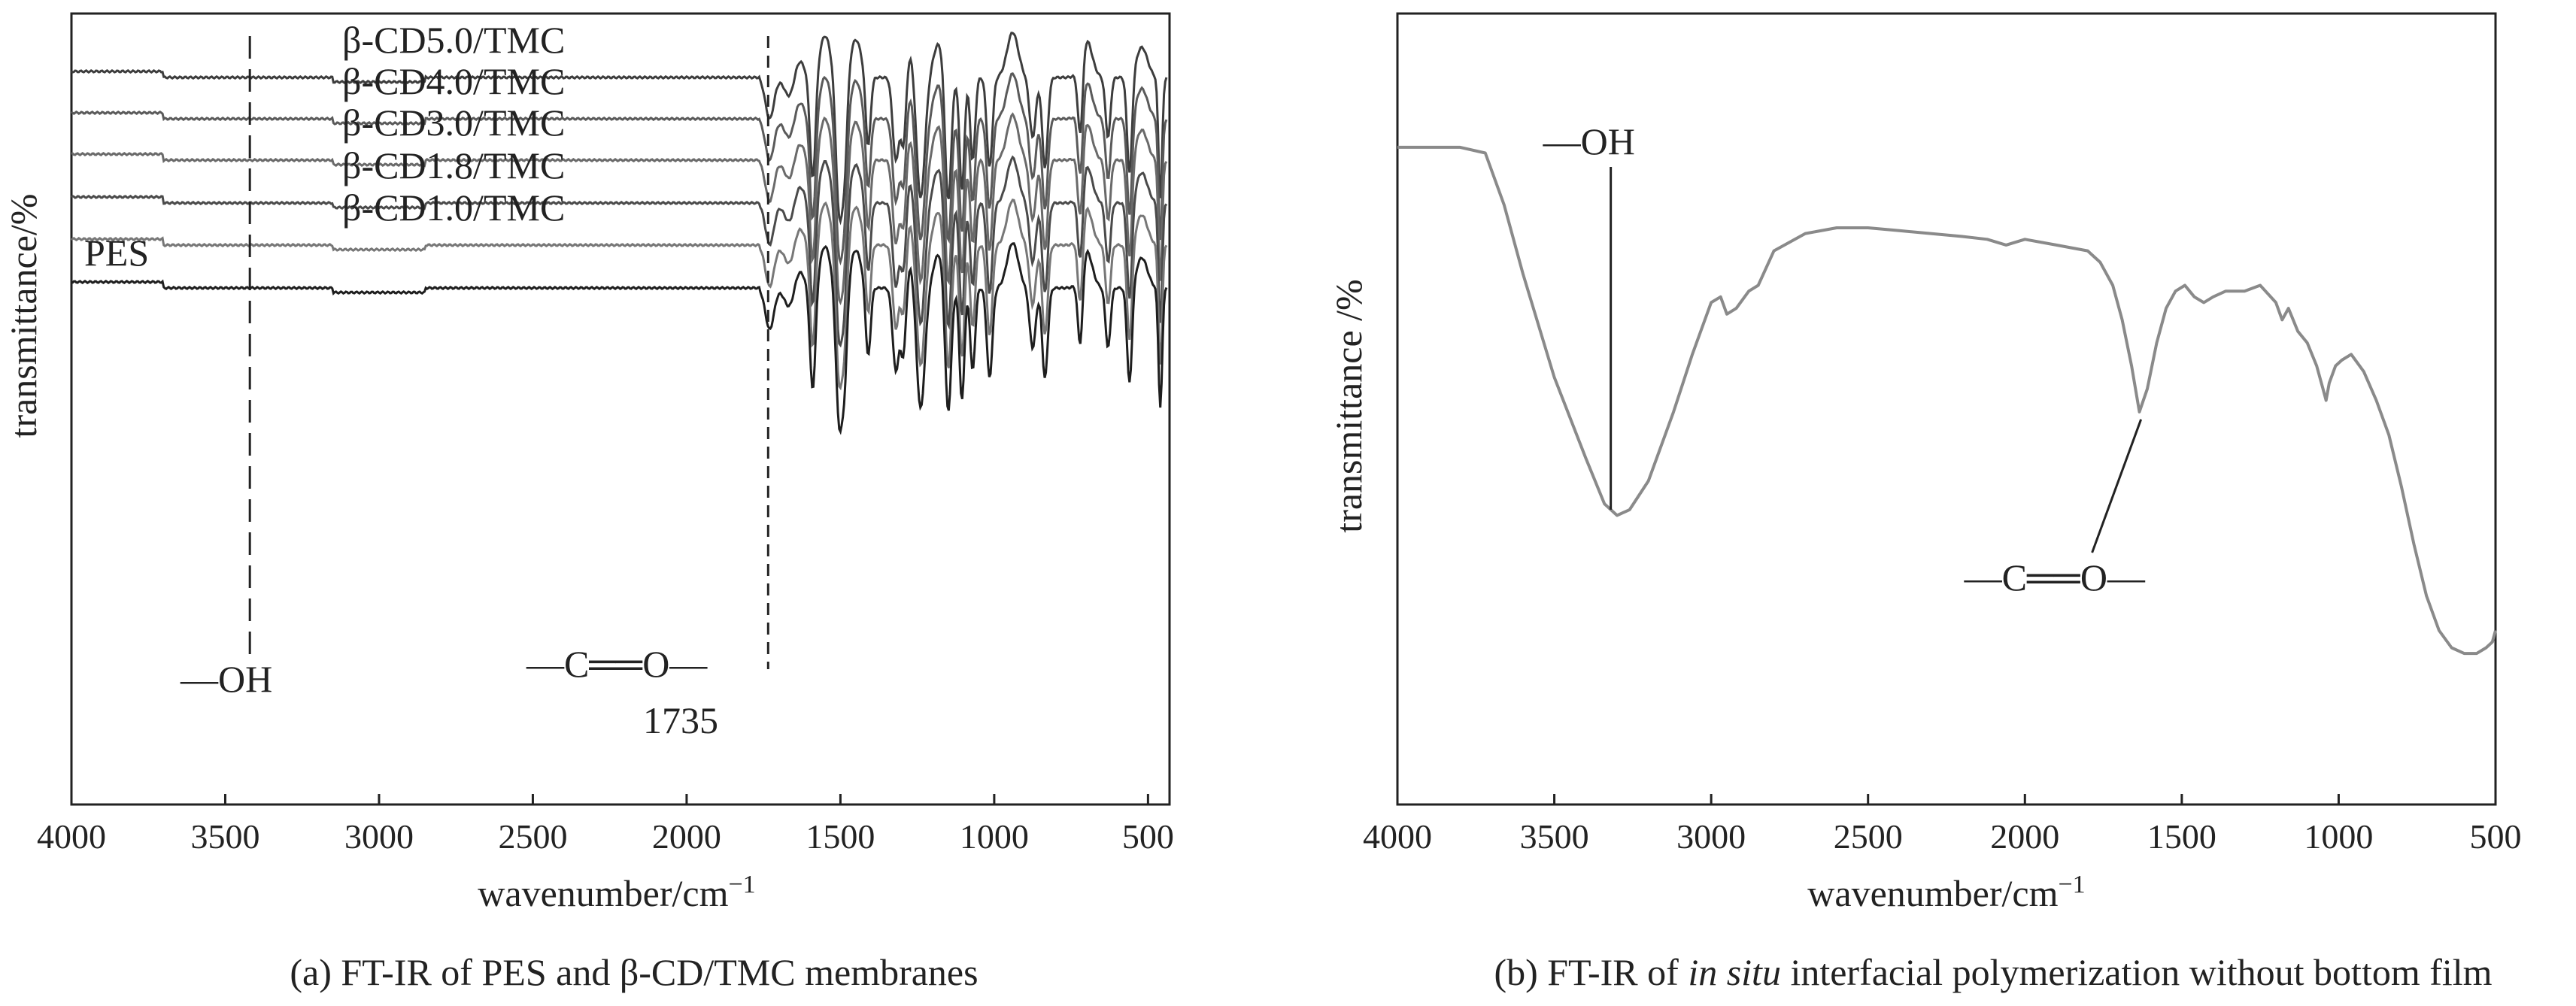 The height and width of the screenshot is (1006, 2576). What do you see at coordinates (453, 207) in the screenshot?
I see `panel-a-series-label: β-CD1.0/TMC` at bounding box center [453, 207].